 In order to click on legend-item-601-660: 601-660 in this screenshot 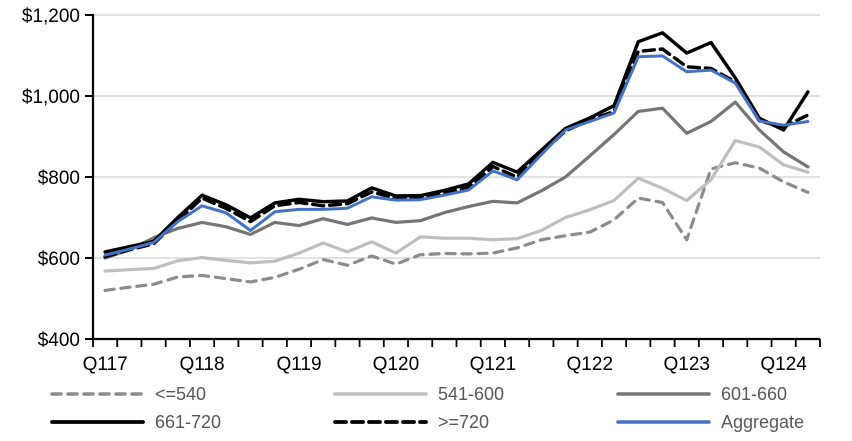, I will do `click(709, 394)`.